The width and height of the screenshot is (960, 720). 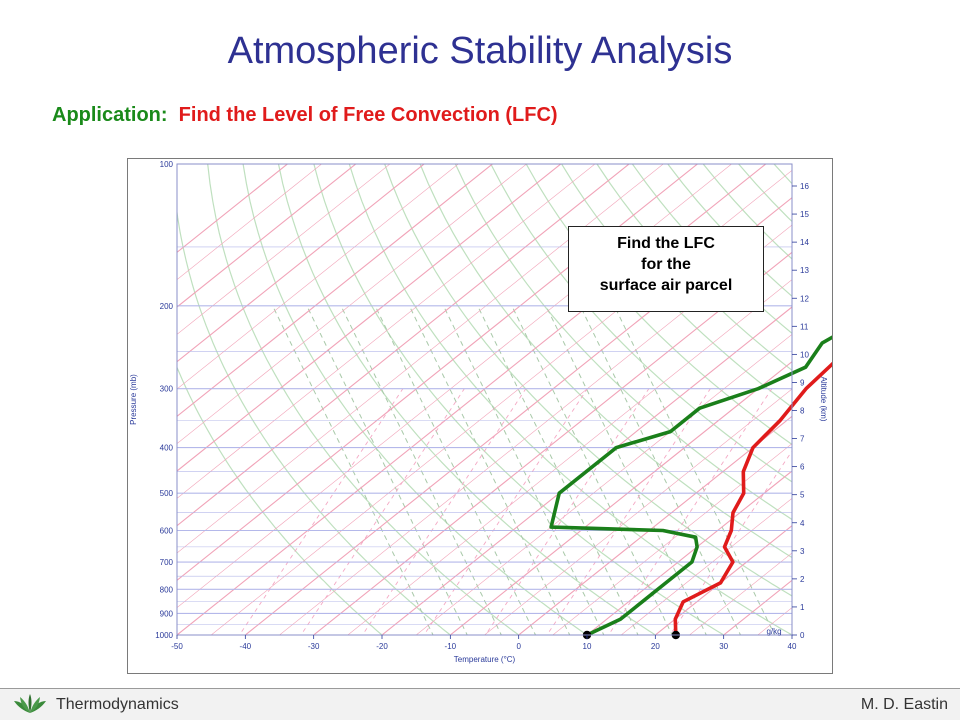 What do you see at coordinates (802, 635) in the screenshot?
I see `altitude-tick-label: 0` at bounding box center [802, 635].